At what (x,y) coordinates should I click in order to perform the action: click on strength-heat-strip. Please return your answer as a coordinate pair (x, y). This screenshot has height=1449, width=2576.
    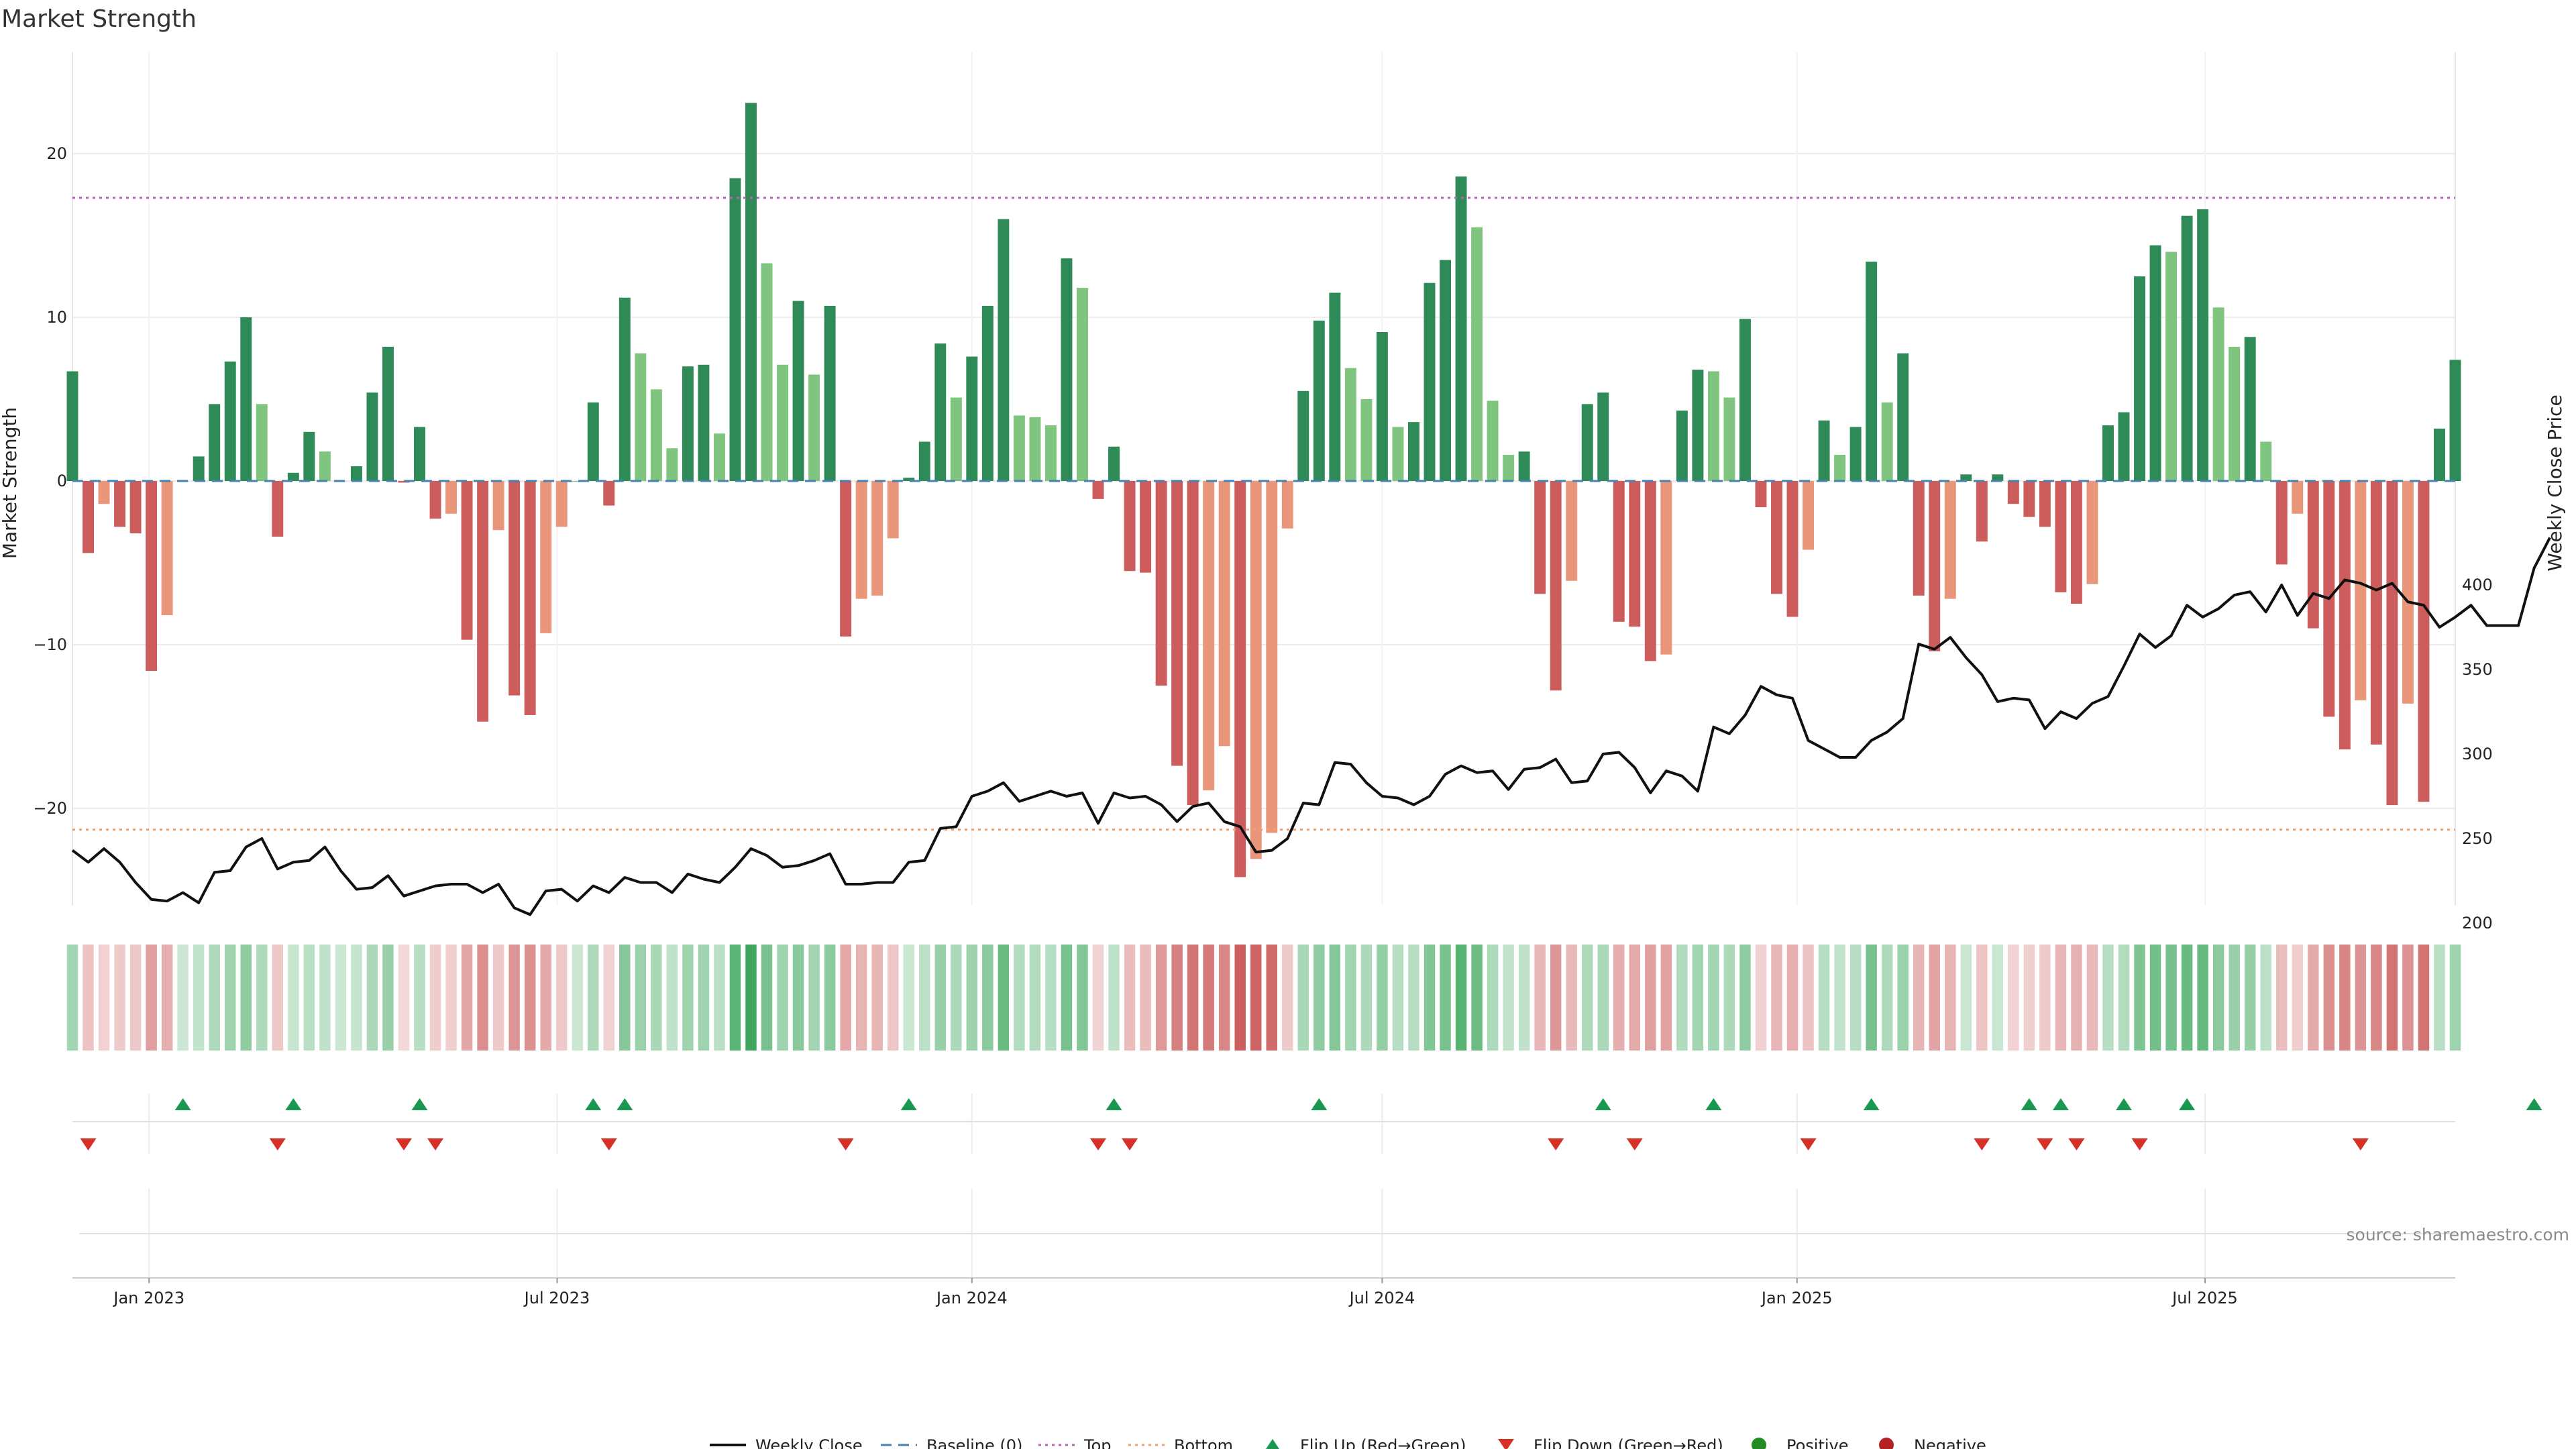
    Looking at the image, I should click on (1263, 998).